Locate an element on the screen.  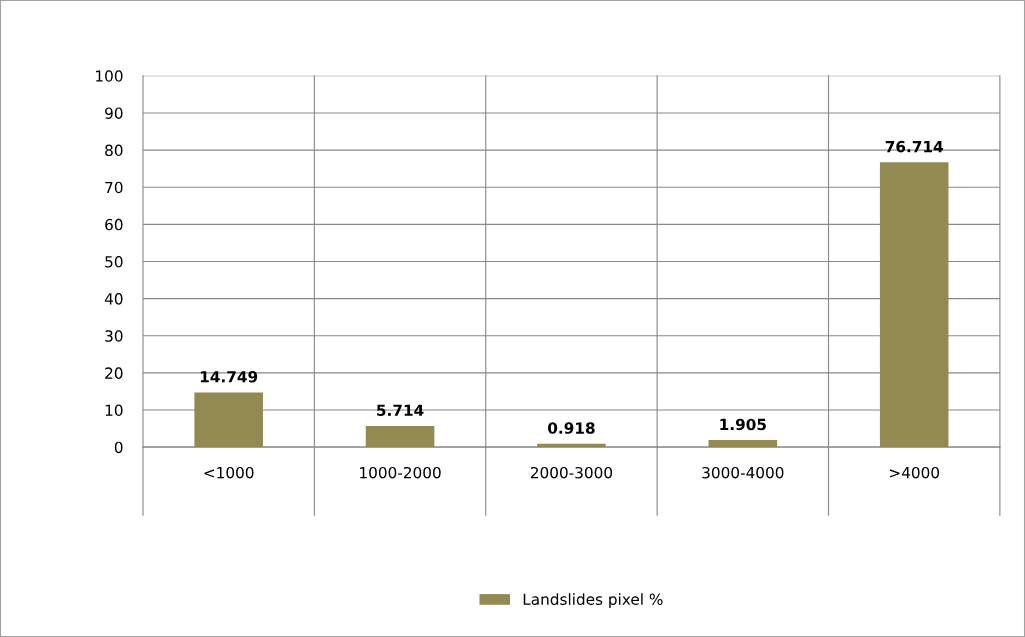
data-label: 76.714 is located at coordinates (914, 146).